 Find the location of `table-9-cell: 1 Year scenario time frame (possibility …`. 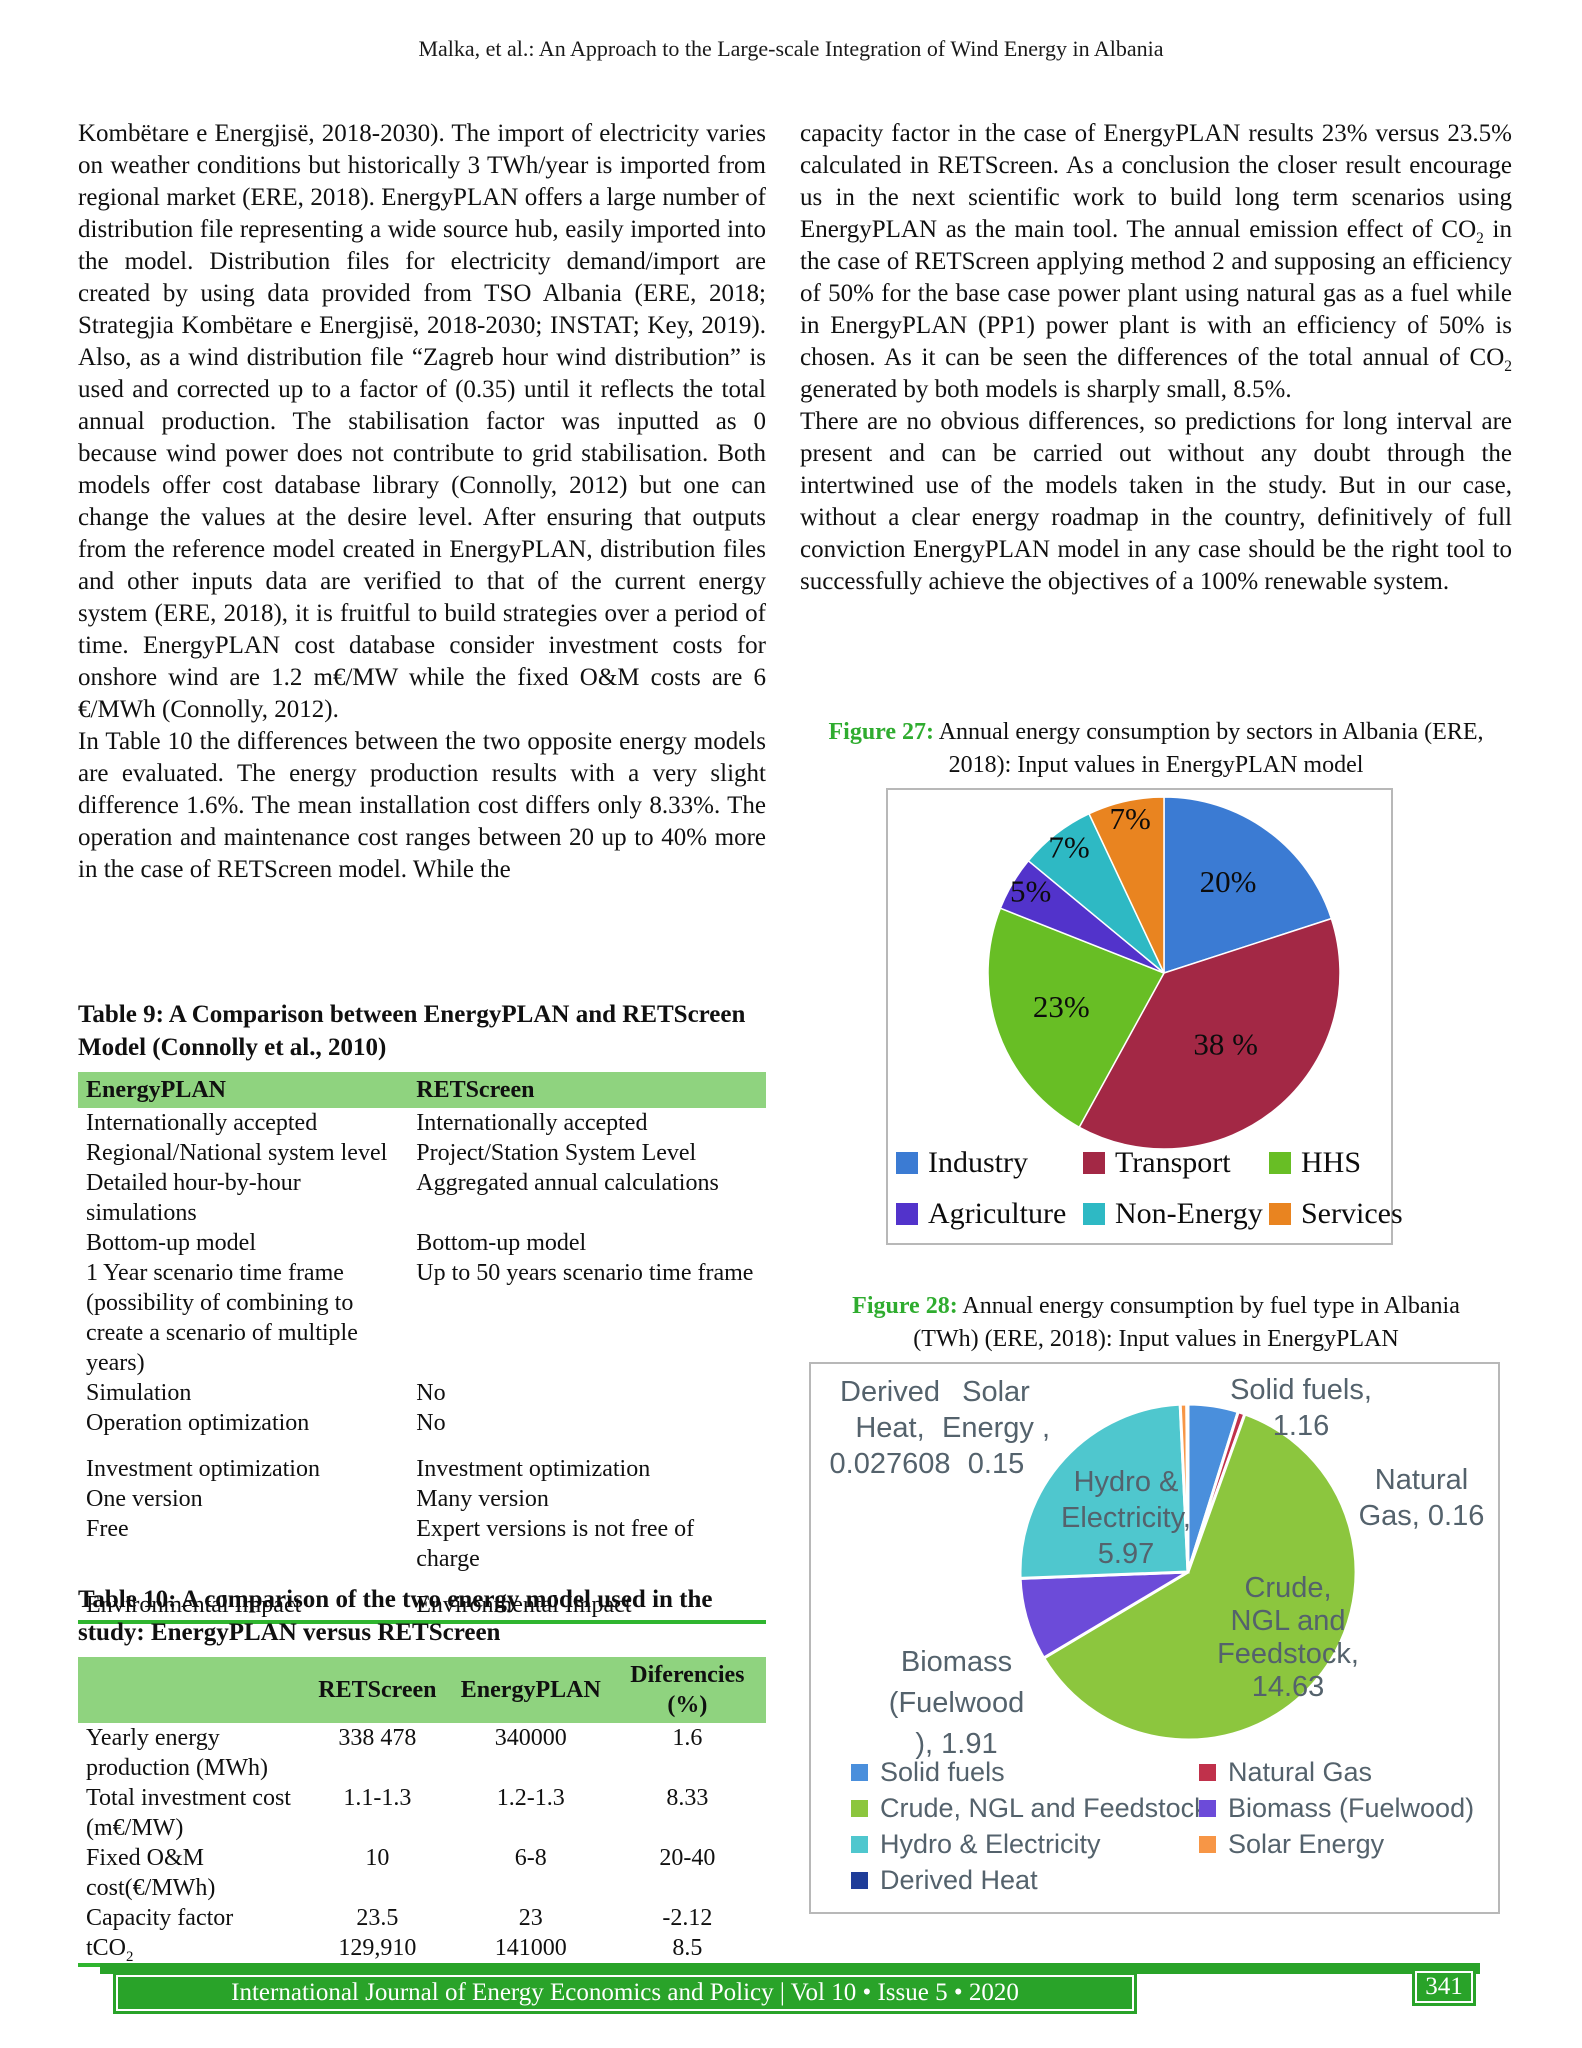

table-9-cell: 1 Year scenario time frame (possibility … is located at coordinates (222, 1318).